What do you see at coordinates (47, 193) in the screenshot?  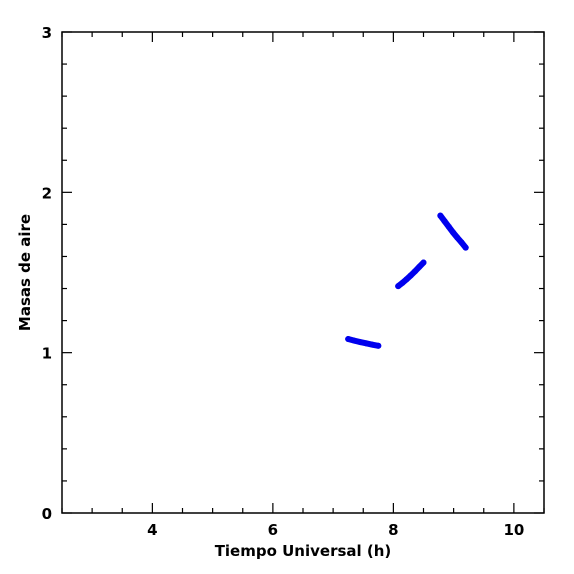 I see `y-tick-label: 2` at bounding box center [47, 193].